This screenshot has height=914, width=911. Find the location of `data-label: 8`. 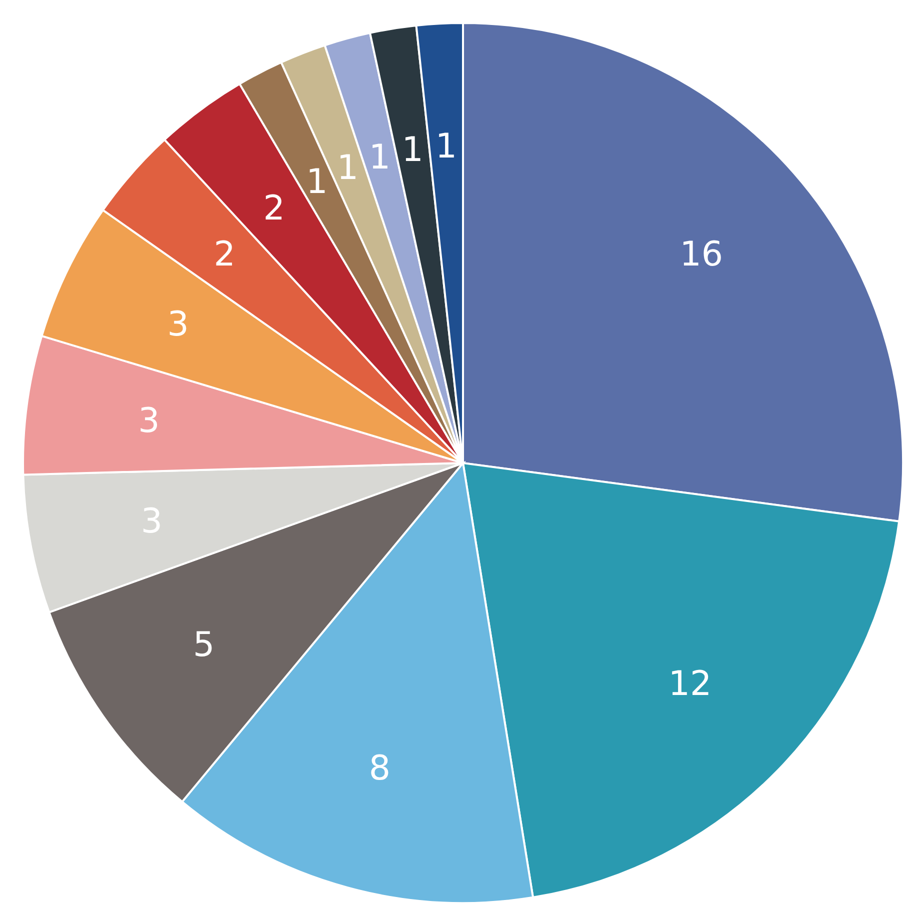

data-label: 8 is located at coordinates (379, 768).